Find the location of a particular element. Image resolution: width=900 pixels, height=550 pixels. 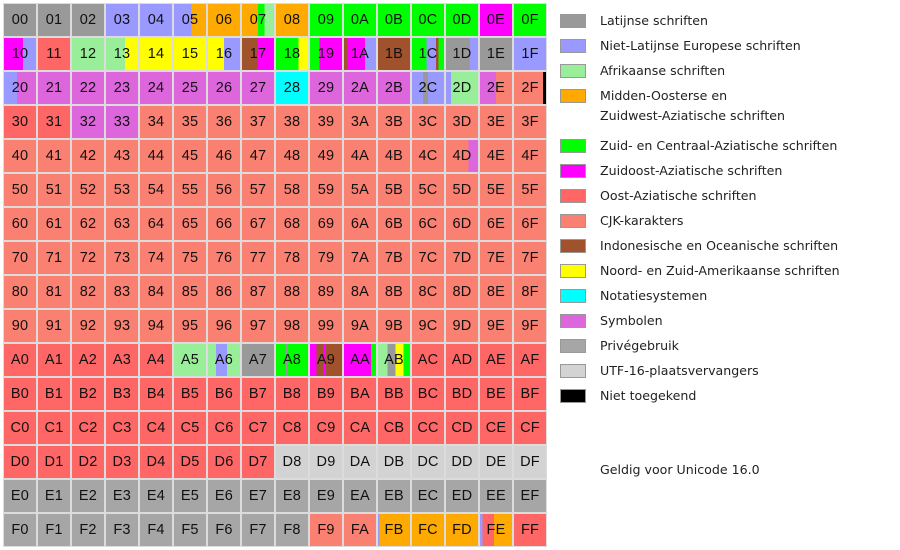

legend-label: CJK-karakters is located at coordinates (642, 220).